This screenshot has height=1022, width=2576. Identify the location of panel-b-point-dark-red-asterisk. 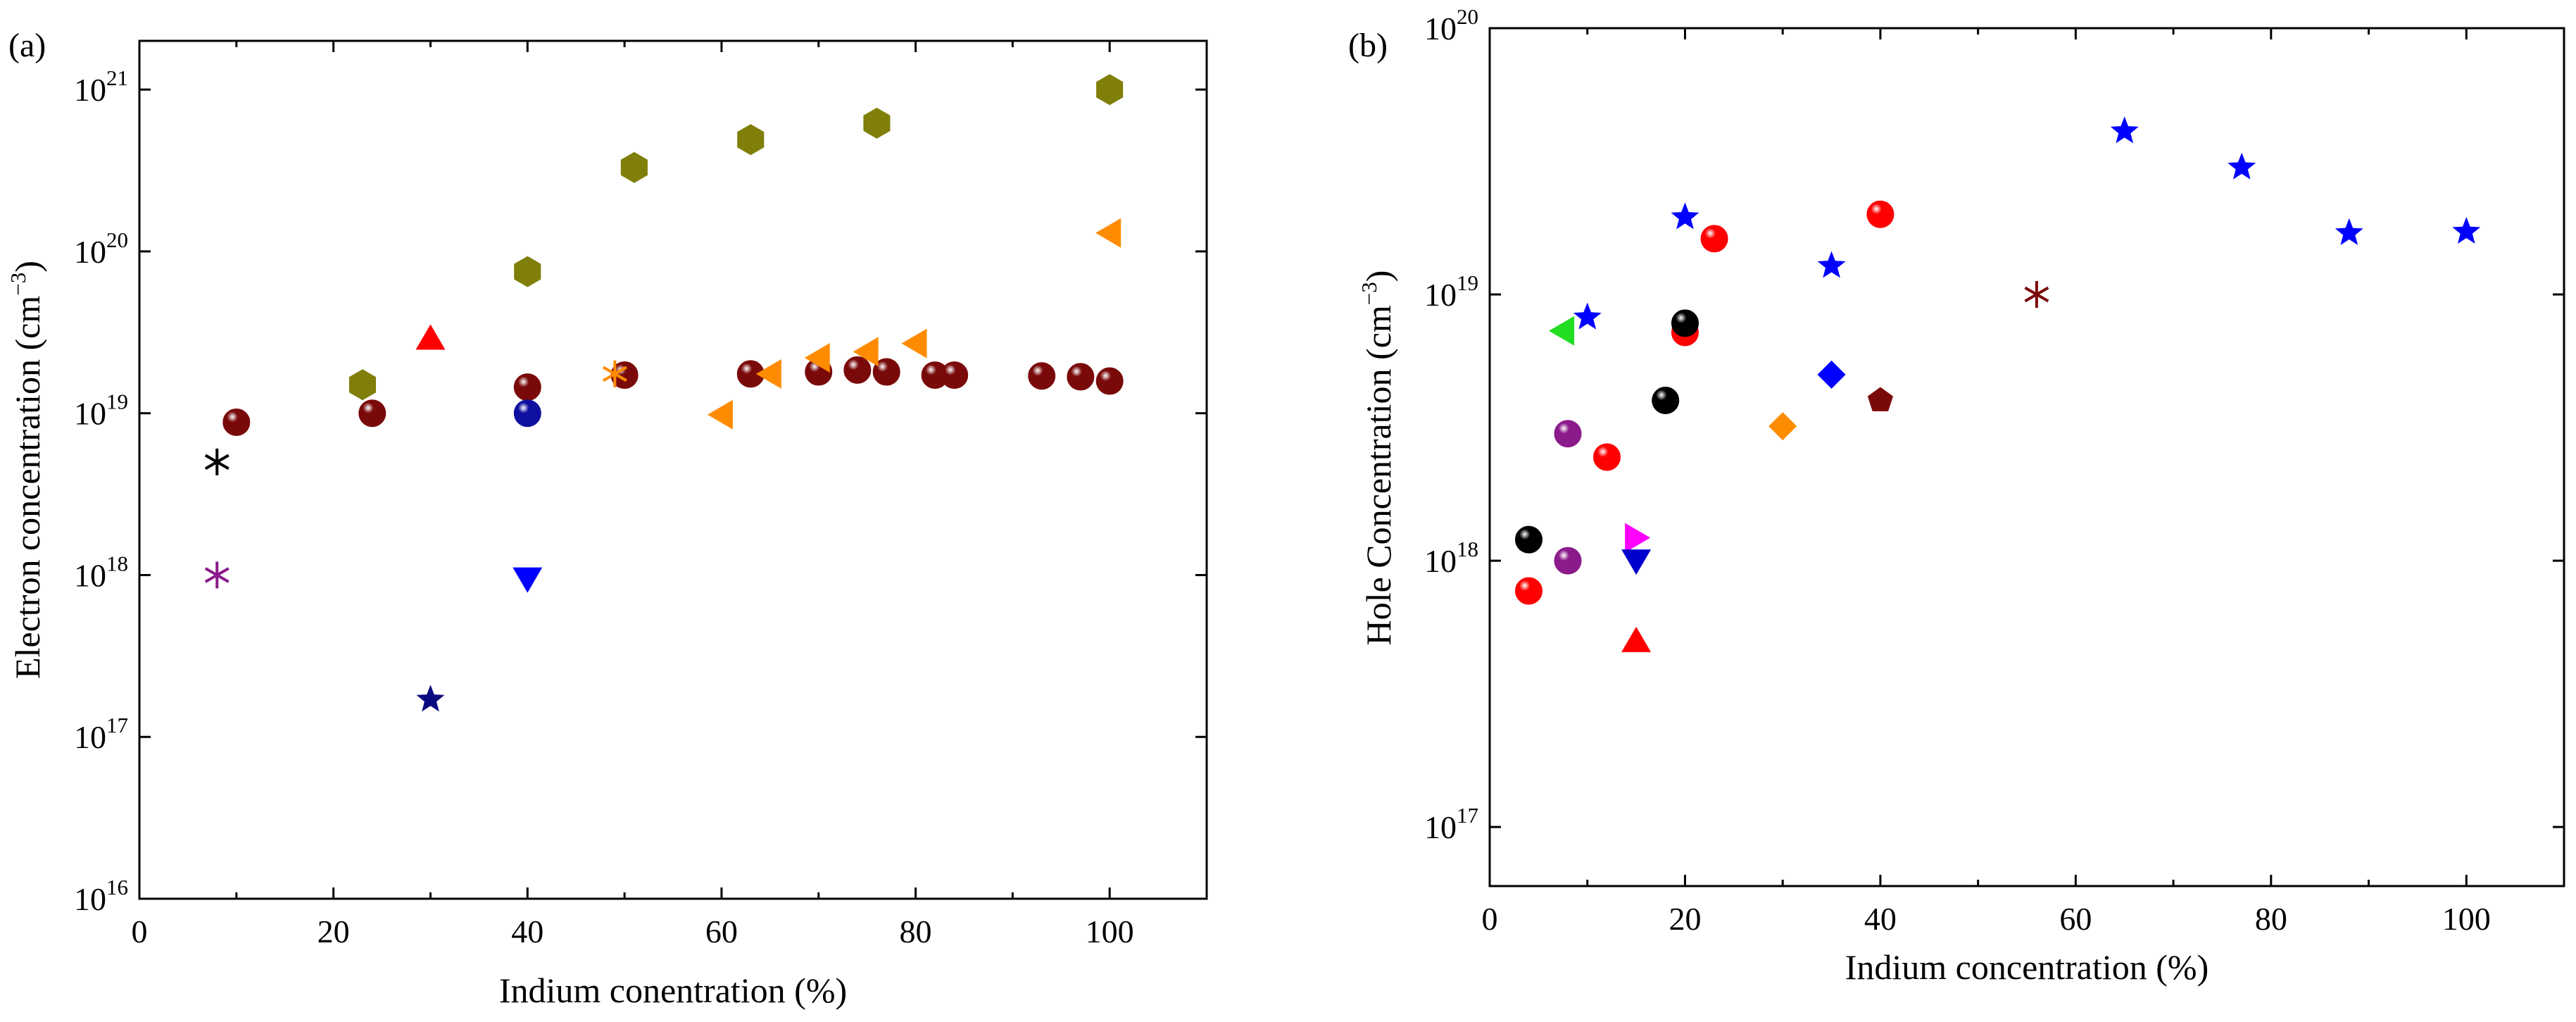
(2036, 295).